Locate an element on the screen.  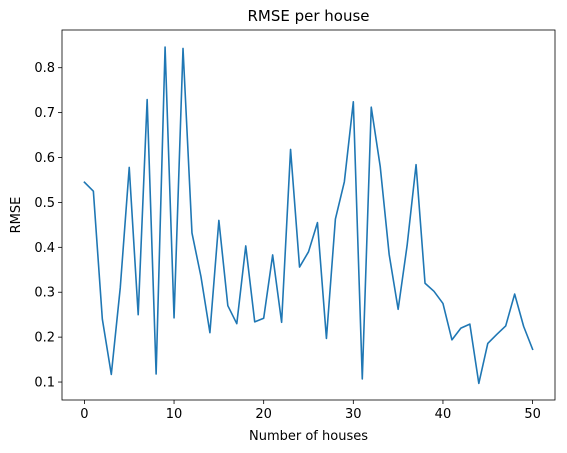
chart-title: RMSE per house is located at coordinates (308, 16).